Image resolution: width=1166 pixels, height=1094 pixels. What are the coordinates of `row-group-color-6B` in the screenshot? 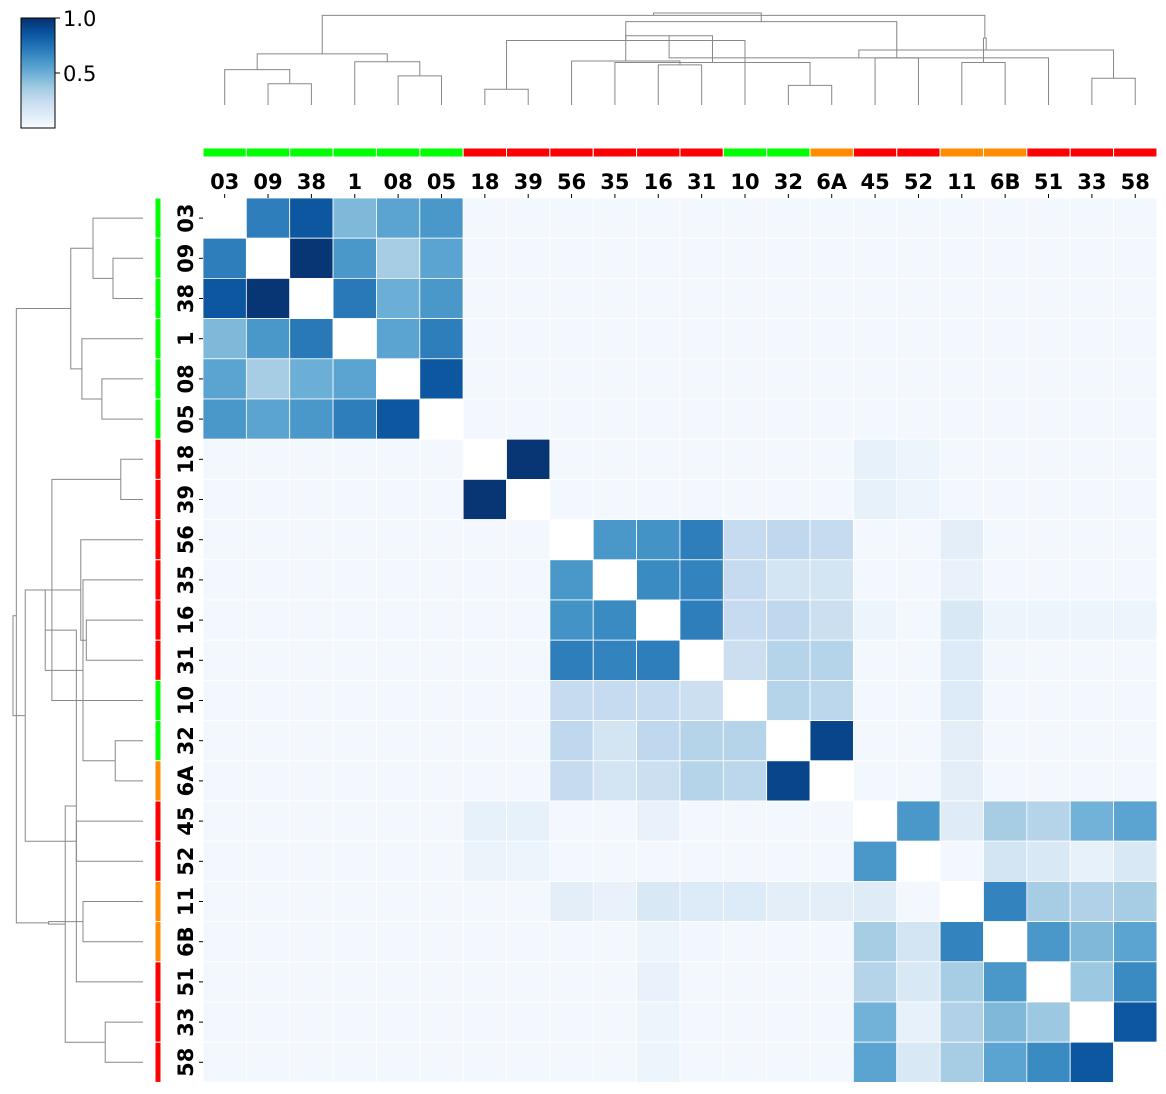 It's located at (158, 942).